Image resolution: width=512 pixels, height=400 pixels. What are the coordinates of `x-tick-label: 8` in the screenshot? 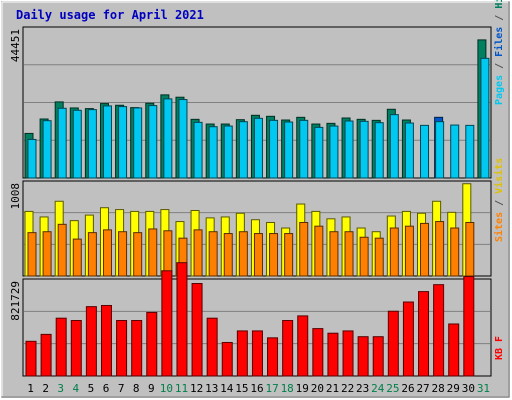 It's located at (136, 388).